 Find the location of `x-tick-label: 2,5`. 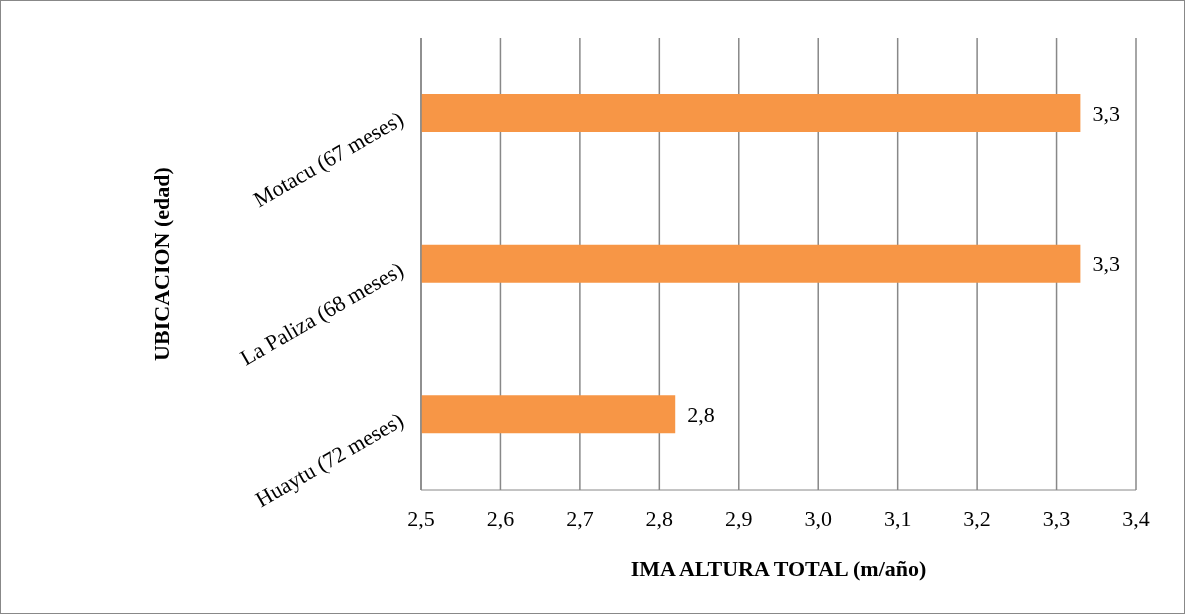

x-tick-label: 2,5 is located at coordinates (421, 518).